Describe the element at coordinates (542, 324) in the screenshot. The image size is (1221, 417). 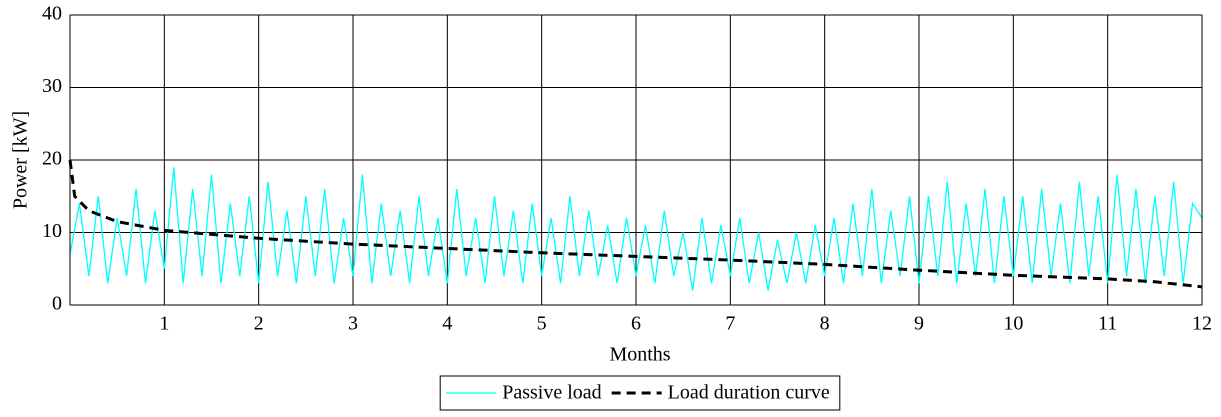
I see `x-tick-label: 5` at that location.